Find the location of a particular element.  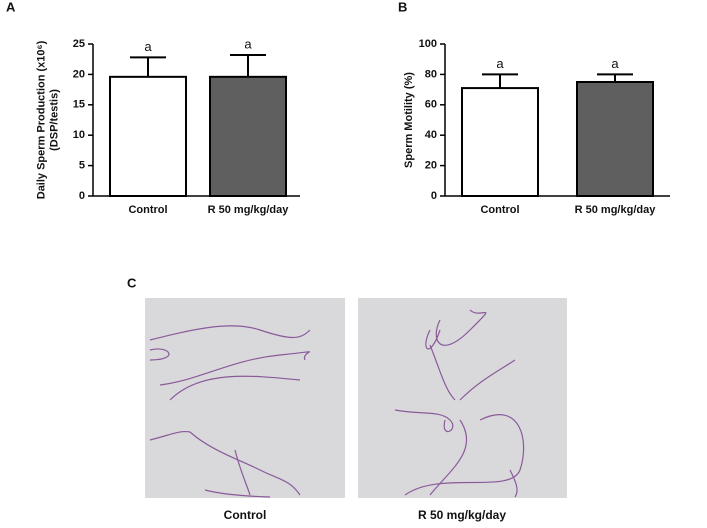

panel-label: C is located at coordinates (132, 282).